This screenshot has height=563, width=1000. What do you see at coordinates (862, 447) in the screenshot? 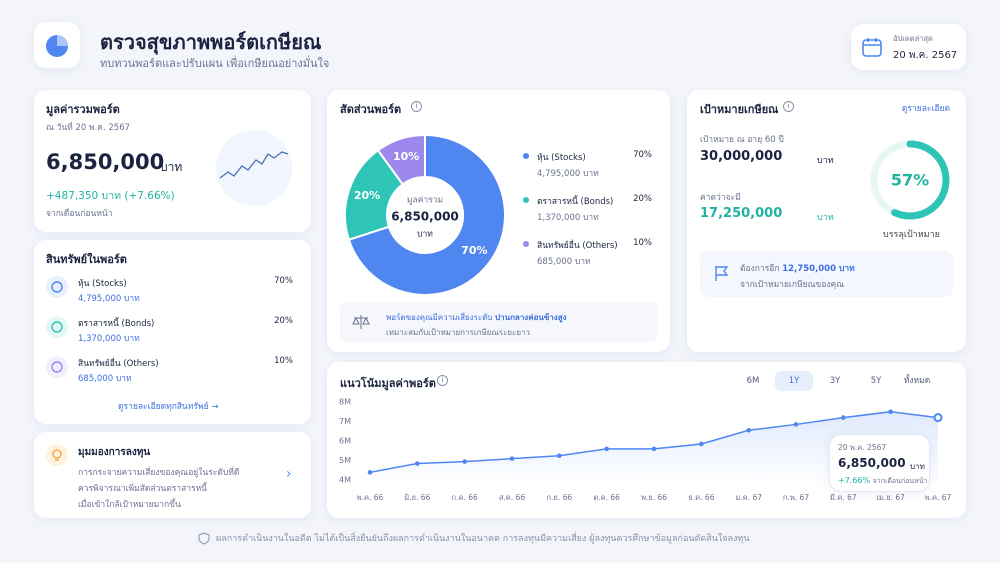
I see `tooltip-date: 20 พ.ค. 2567` at bounding box center [862, 447].